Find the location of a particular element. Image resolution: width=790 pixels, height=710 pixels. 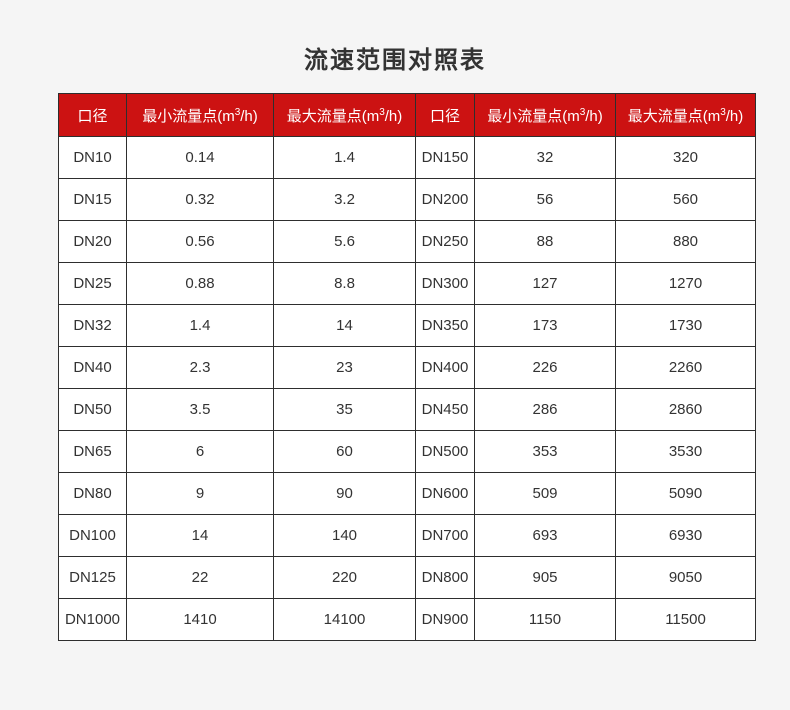

diameter-cell: DN700 is located at coordinates (445, 535).